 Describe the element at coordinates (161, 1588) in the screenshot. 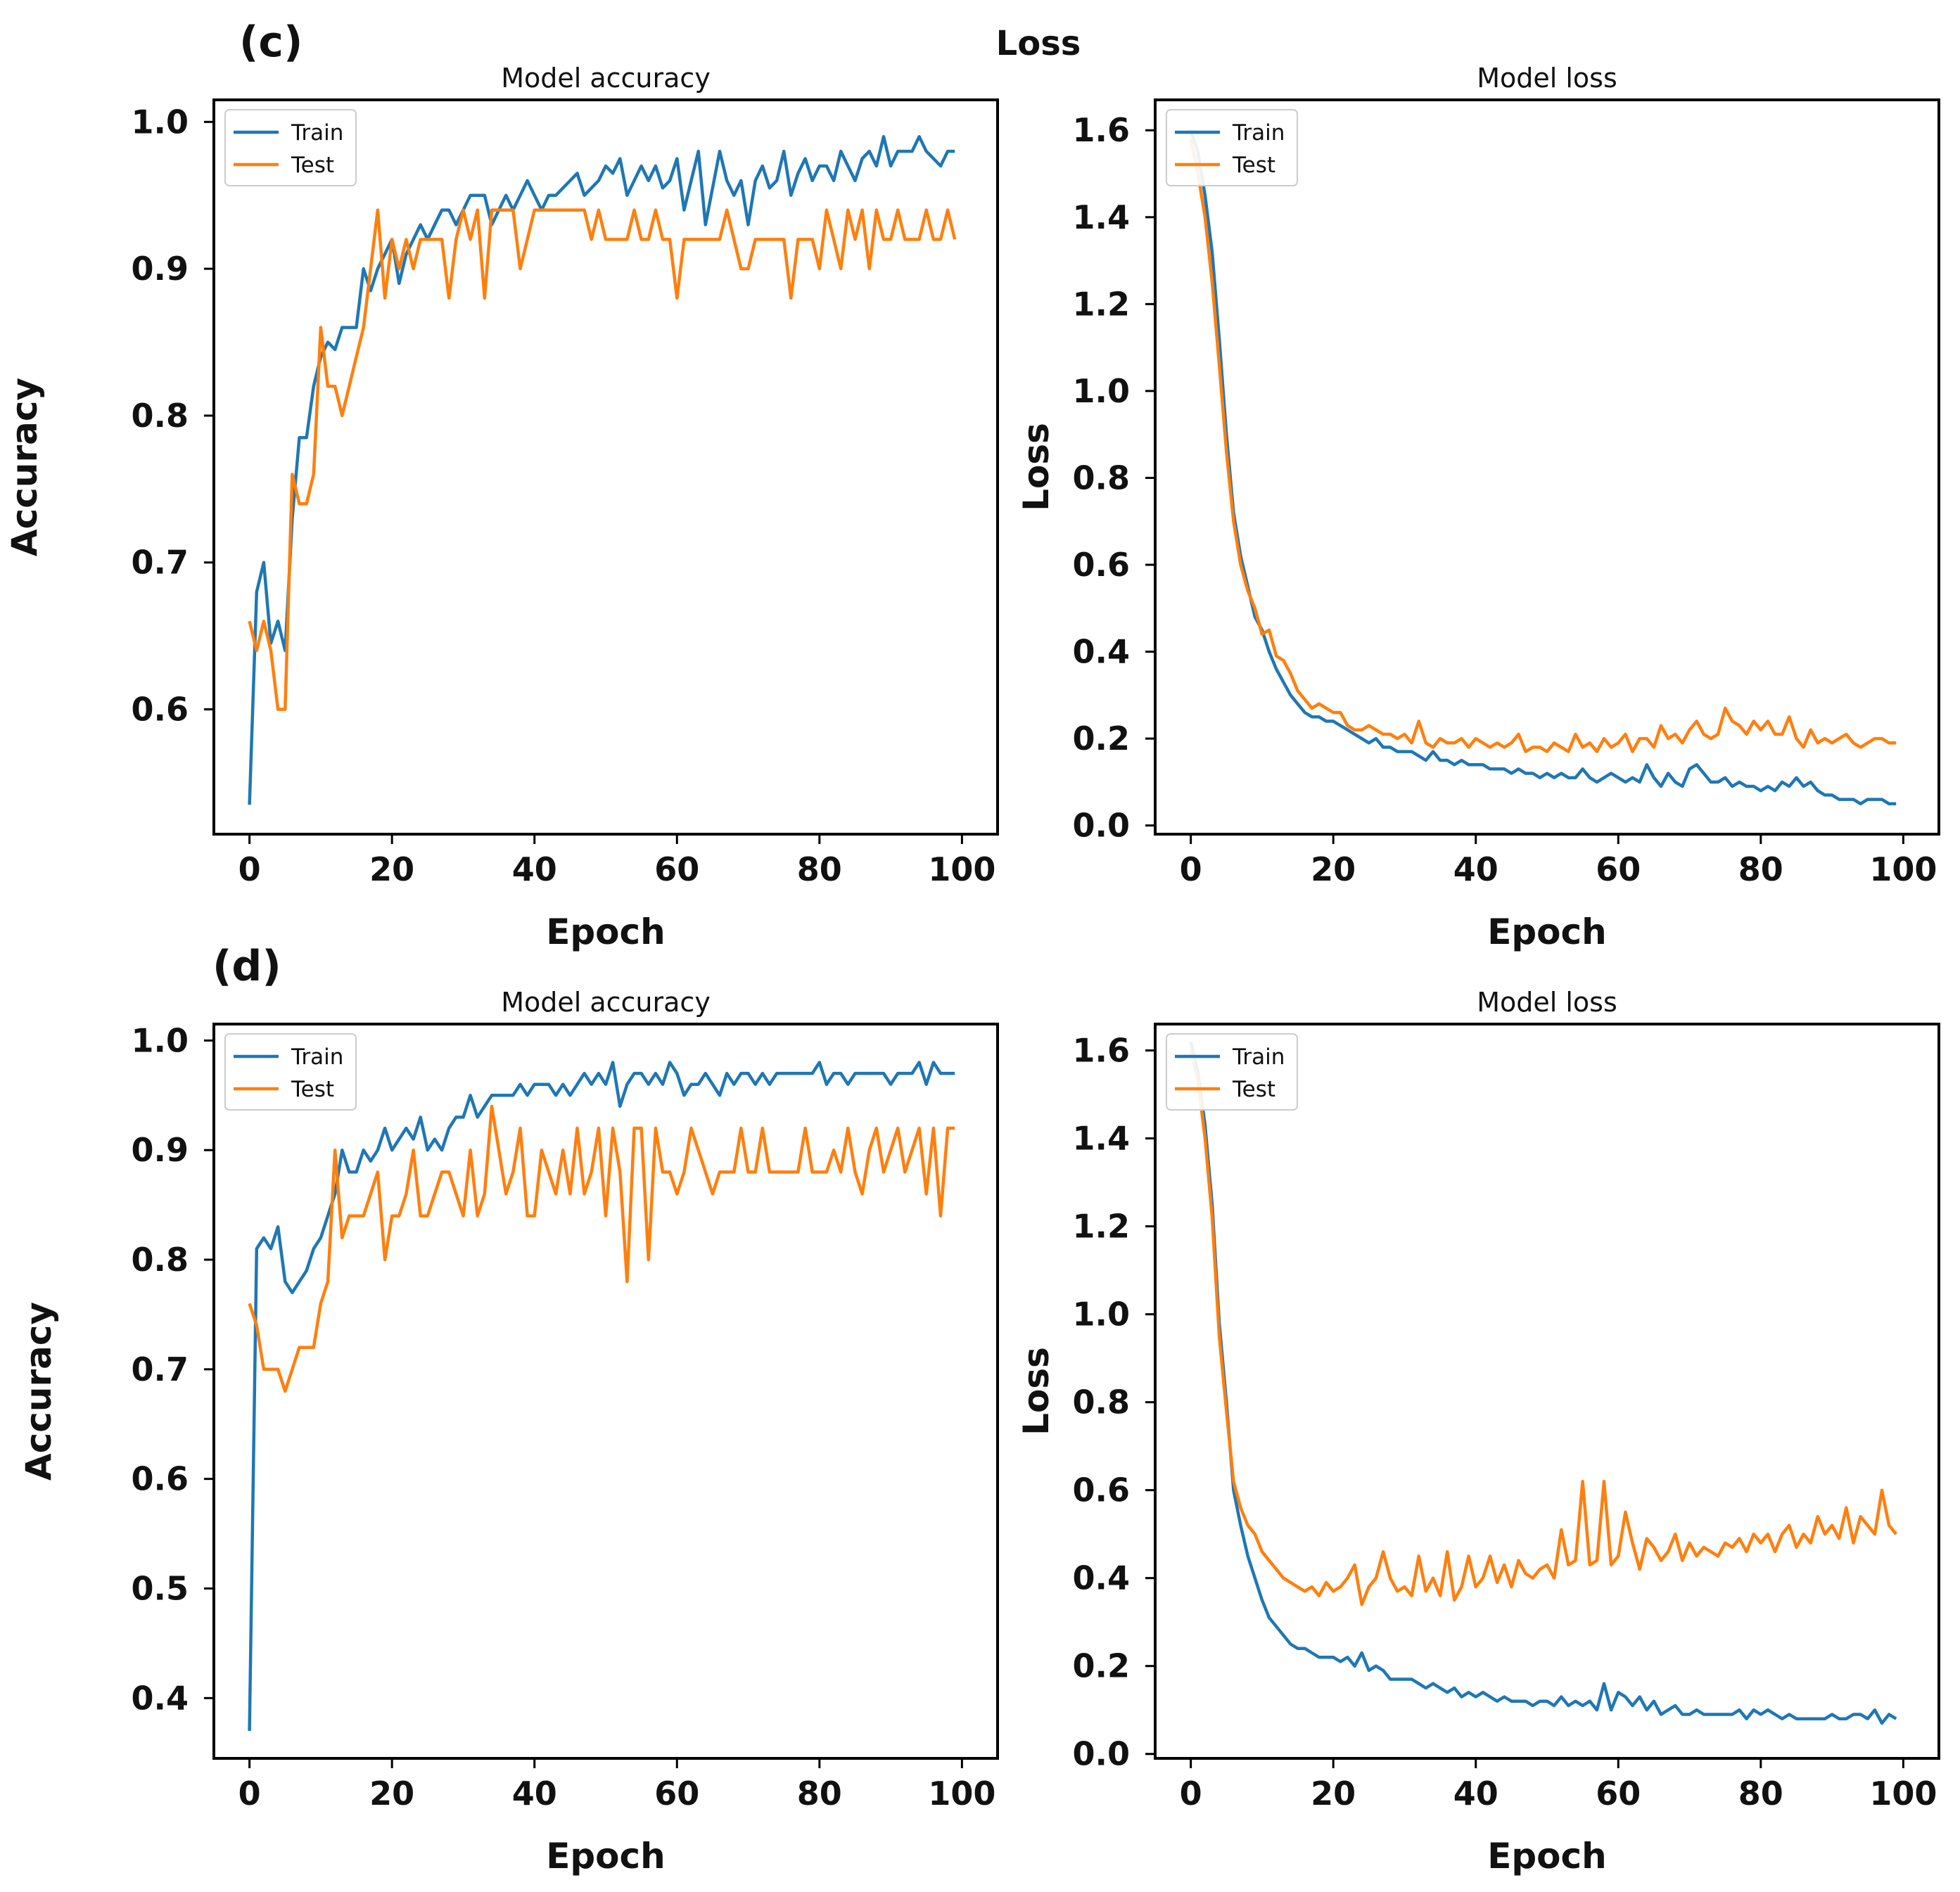

I see `y-tick-label: 0.5` at that location.